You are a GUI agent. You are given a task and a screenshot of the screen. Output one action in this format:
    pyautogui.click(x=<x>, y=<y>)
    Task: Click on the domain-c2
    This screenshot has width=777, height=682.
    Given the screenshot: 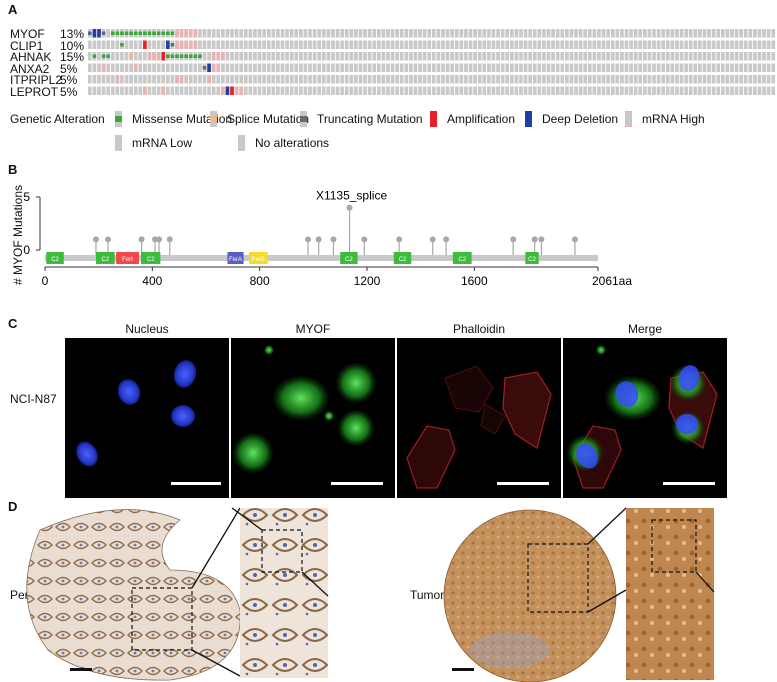 What is the action you would take?
    pyautogui.click(x=462, y=258)
    